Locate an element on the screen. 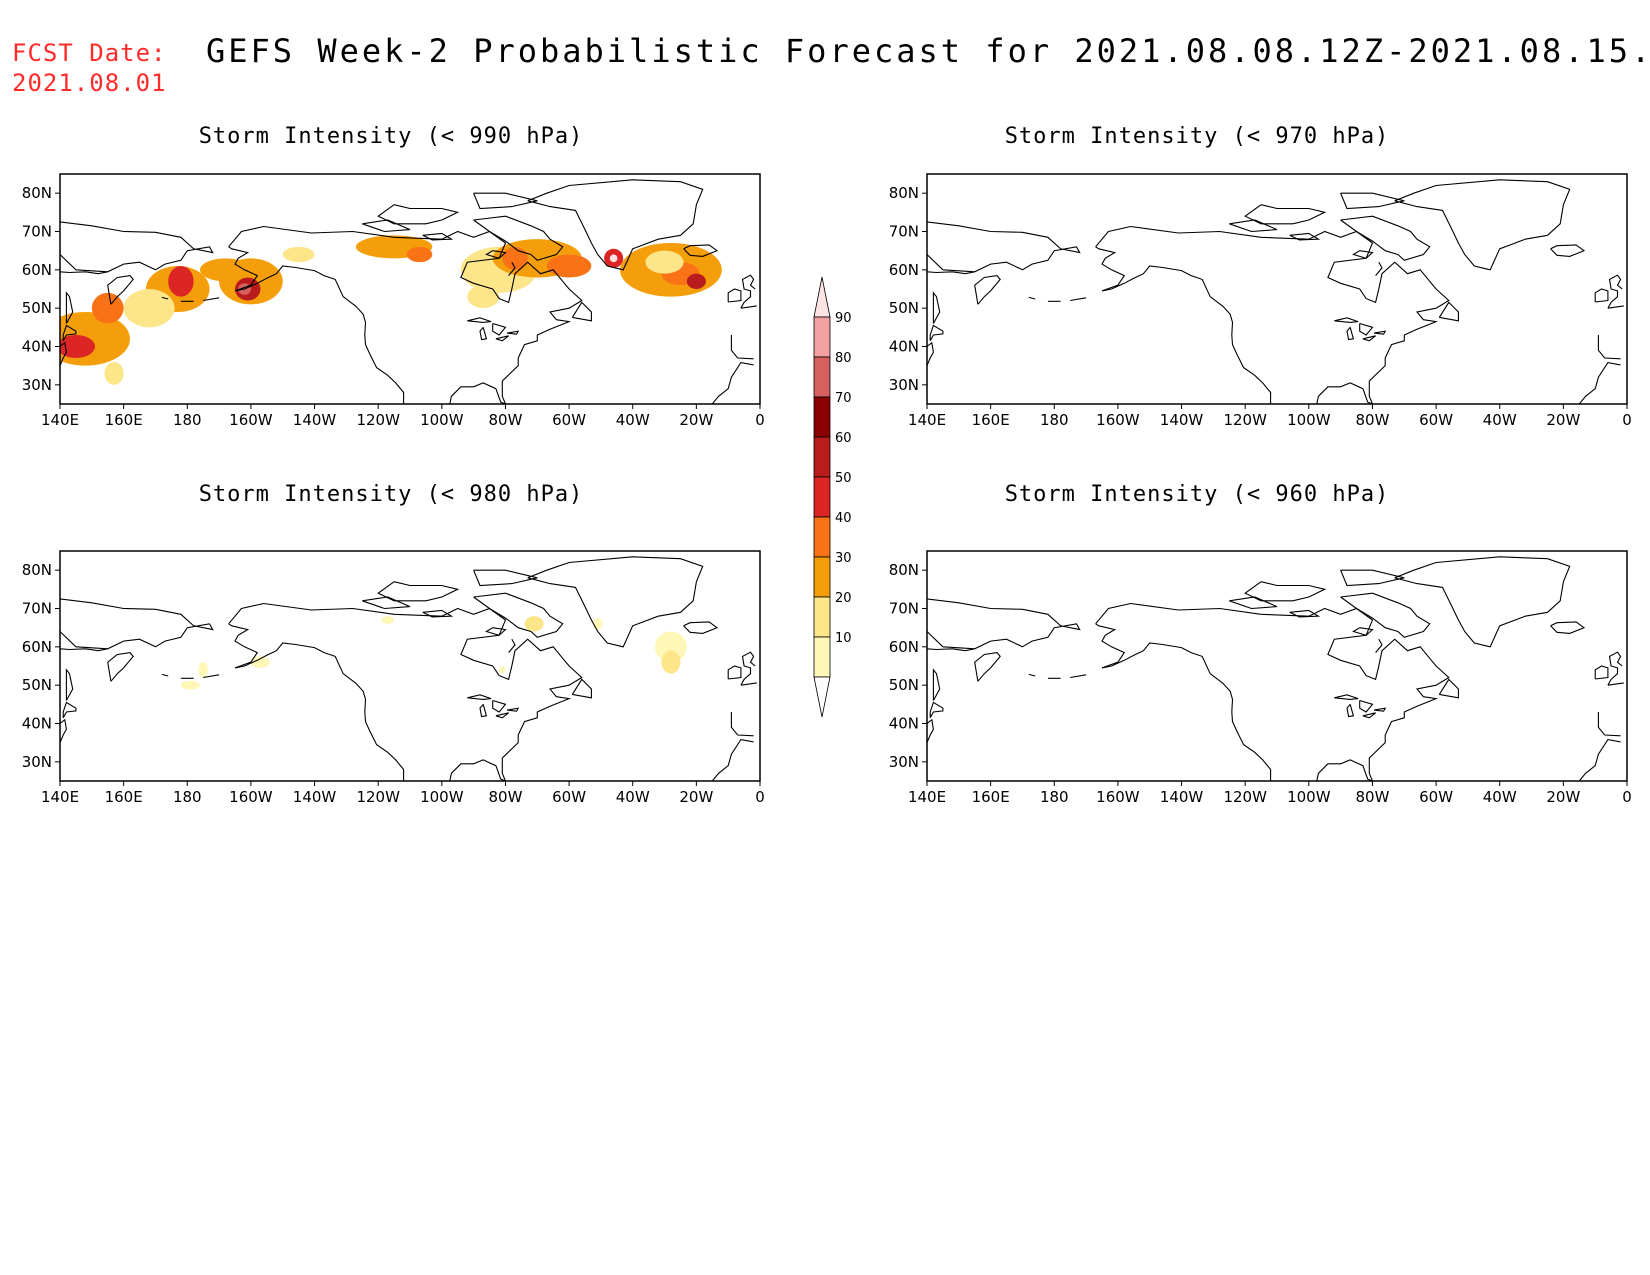 Image resolution: width=1650 pixels, height=1275 pixels. lon-label: 180 is located at coordinates (1054, 797).